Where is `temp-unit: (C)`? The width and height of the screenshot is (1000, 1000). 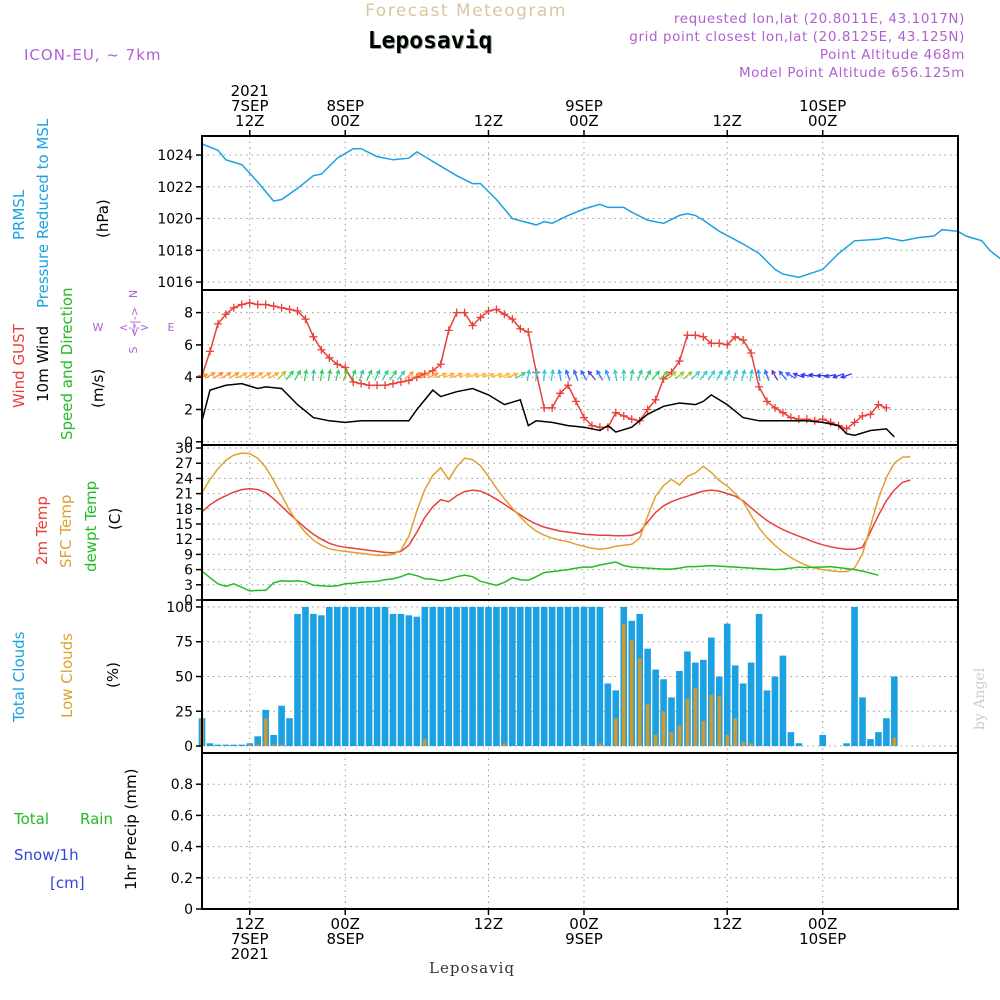 temp-unit: (C) is located at coordinates (115, 519).